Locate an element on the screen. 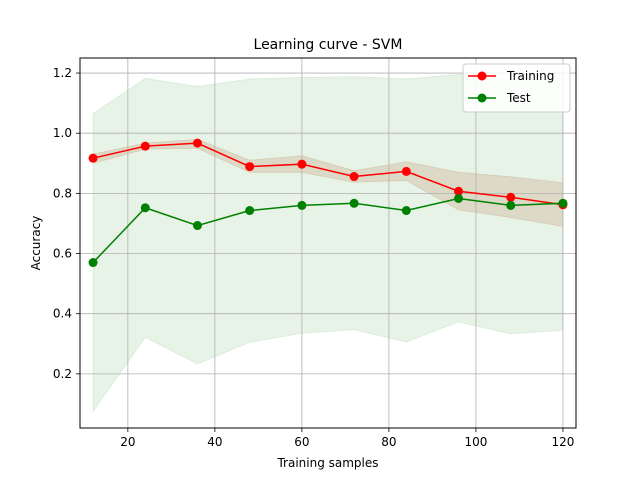  y-tick-label: 1.2 is located at coordinates (62, 73).